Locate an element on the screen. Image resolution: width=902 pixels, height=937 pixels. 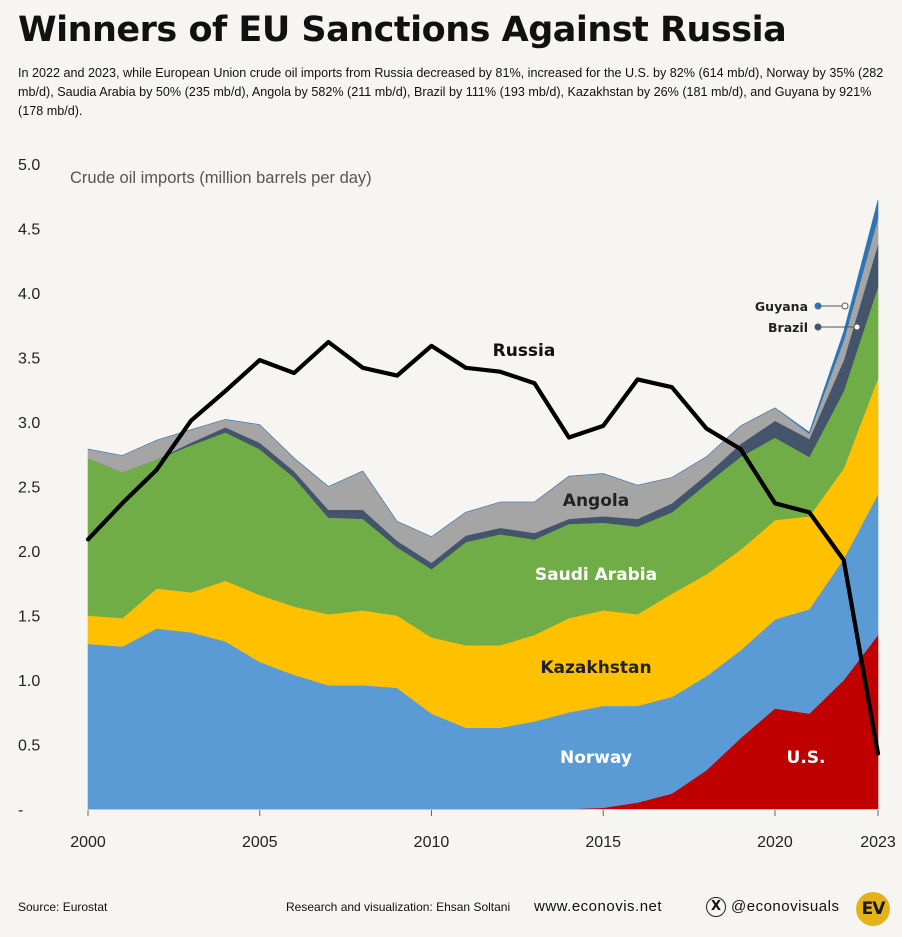
y-tick-label: 2.0 is located at coordinates (29, 552).